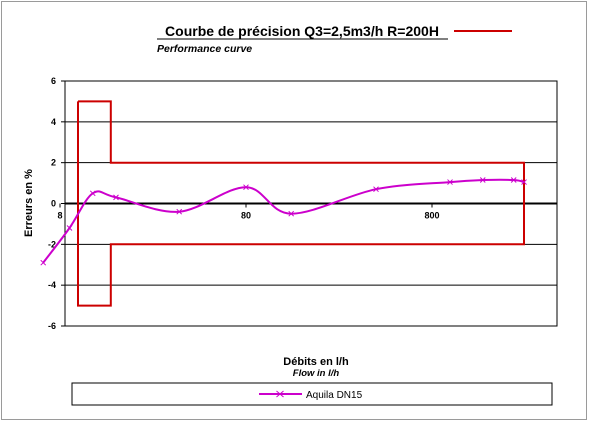  What do you see at coordinates (334, 395) in the screenshot?
I see `legend-series-label: Aquila DN15` at bounding box center [334, 395].